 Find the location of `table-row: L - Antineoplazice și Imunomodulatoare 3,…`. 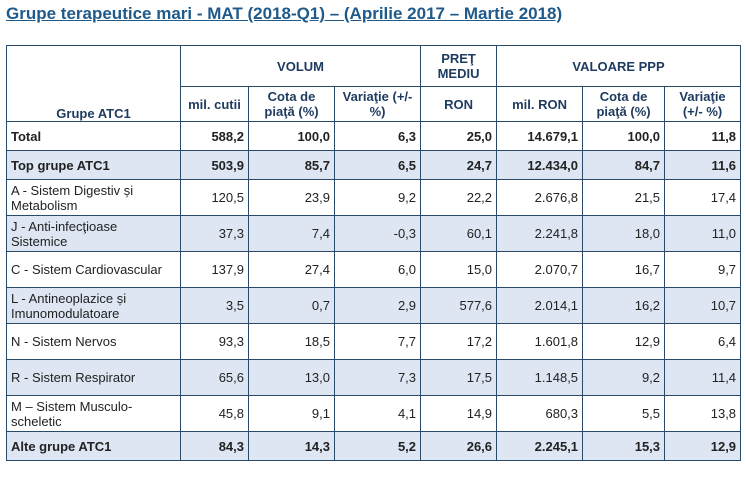

table-row: L - Antineoplazice și Imunomodulatoare 3,… is located at coordinates (374, 305).